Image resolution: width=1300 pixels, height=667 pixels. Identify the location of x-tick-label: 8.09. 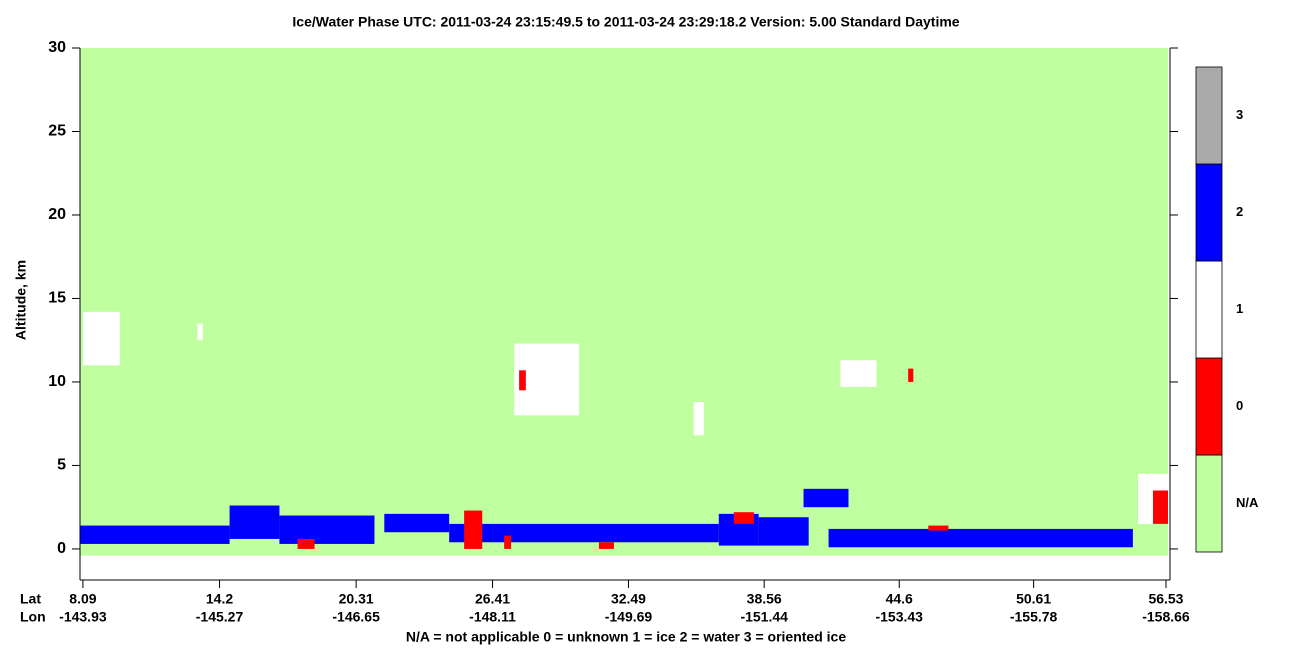
(82, 599).